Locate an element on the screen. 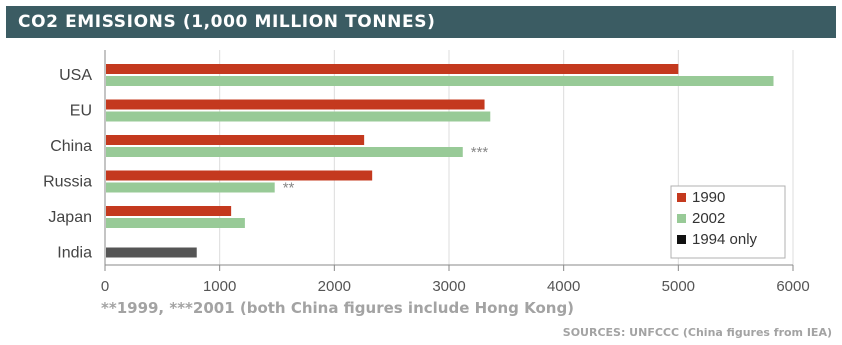 The image size is (842, 345). x-tick-label: 4000 is located at coordinates (563, 286).